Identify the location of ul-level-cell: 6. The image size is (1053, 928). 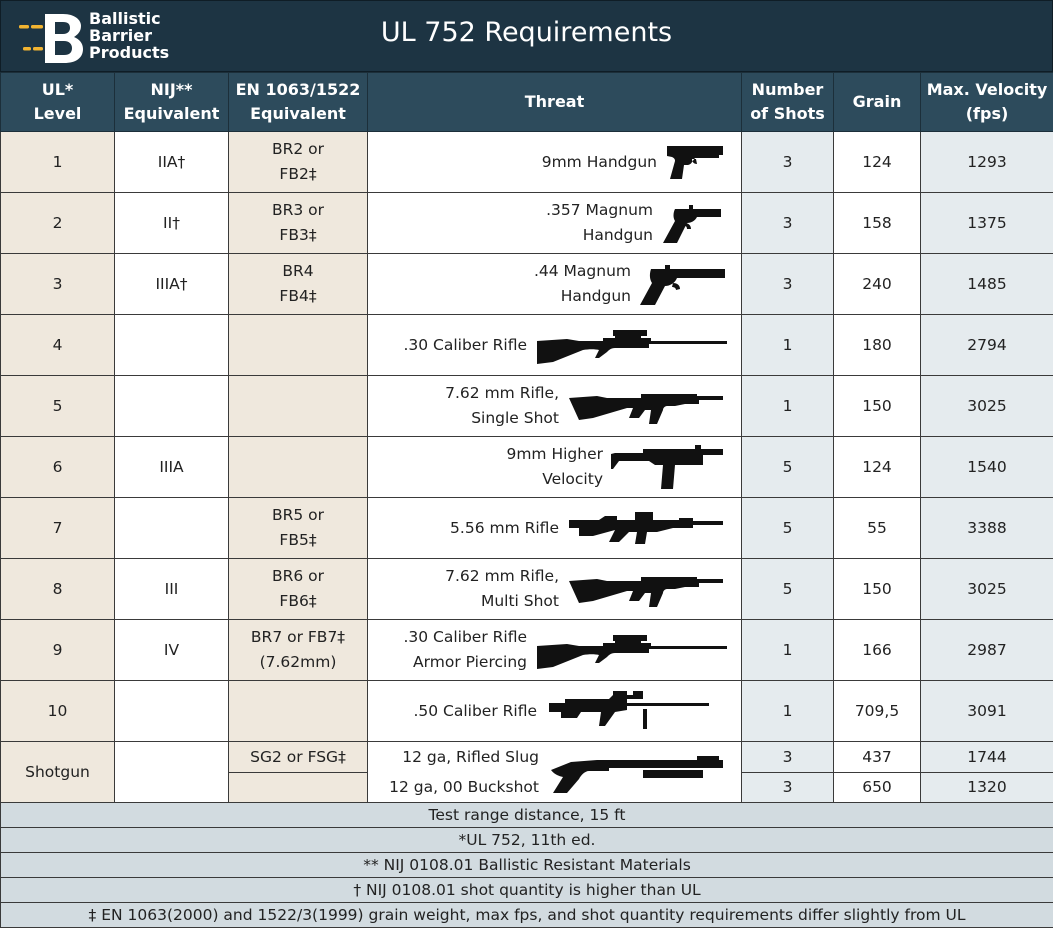
(57, 467).